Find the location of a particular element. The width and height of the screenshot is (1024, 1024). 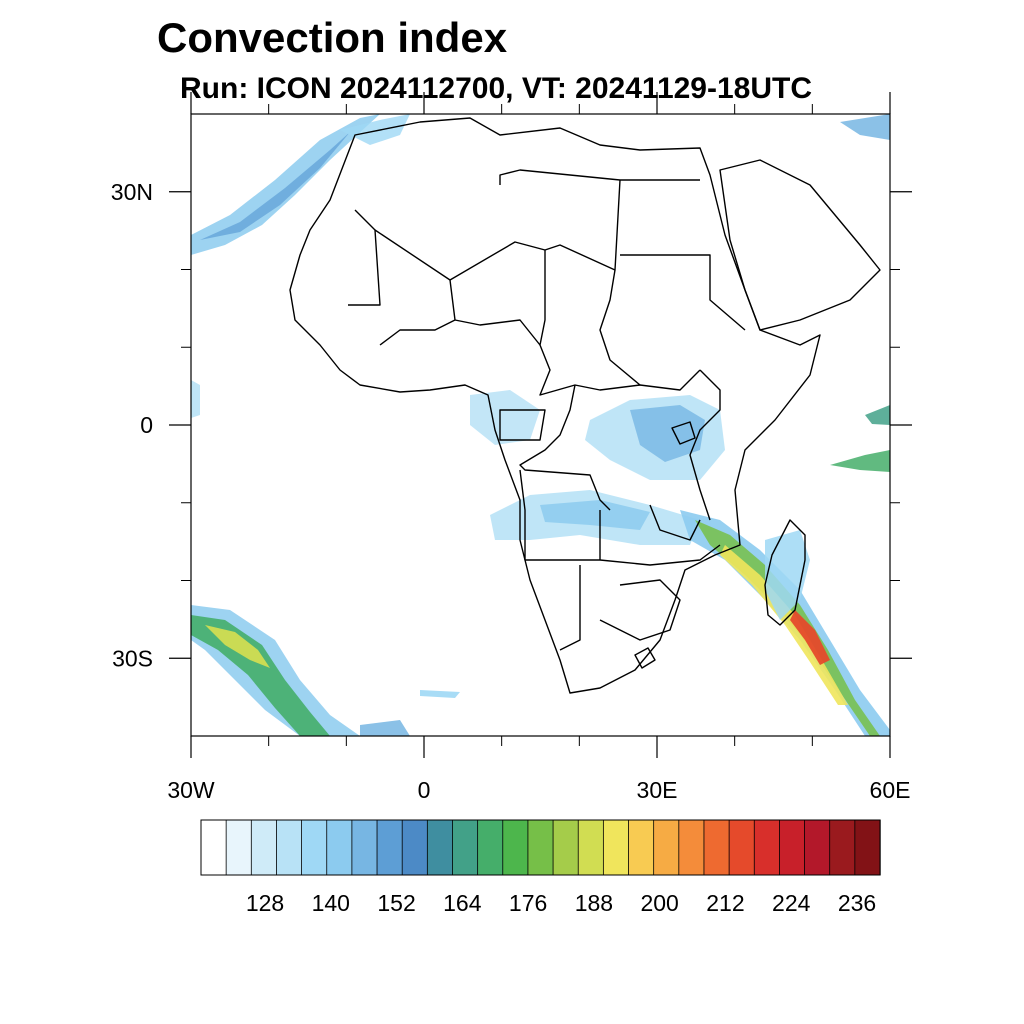

field-central-africa-core is located at coordinates (667, 433).